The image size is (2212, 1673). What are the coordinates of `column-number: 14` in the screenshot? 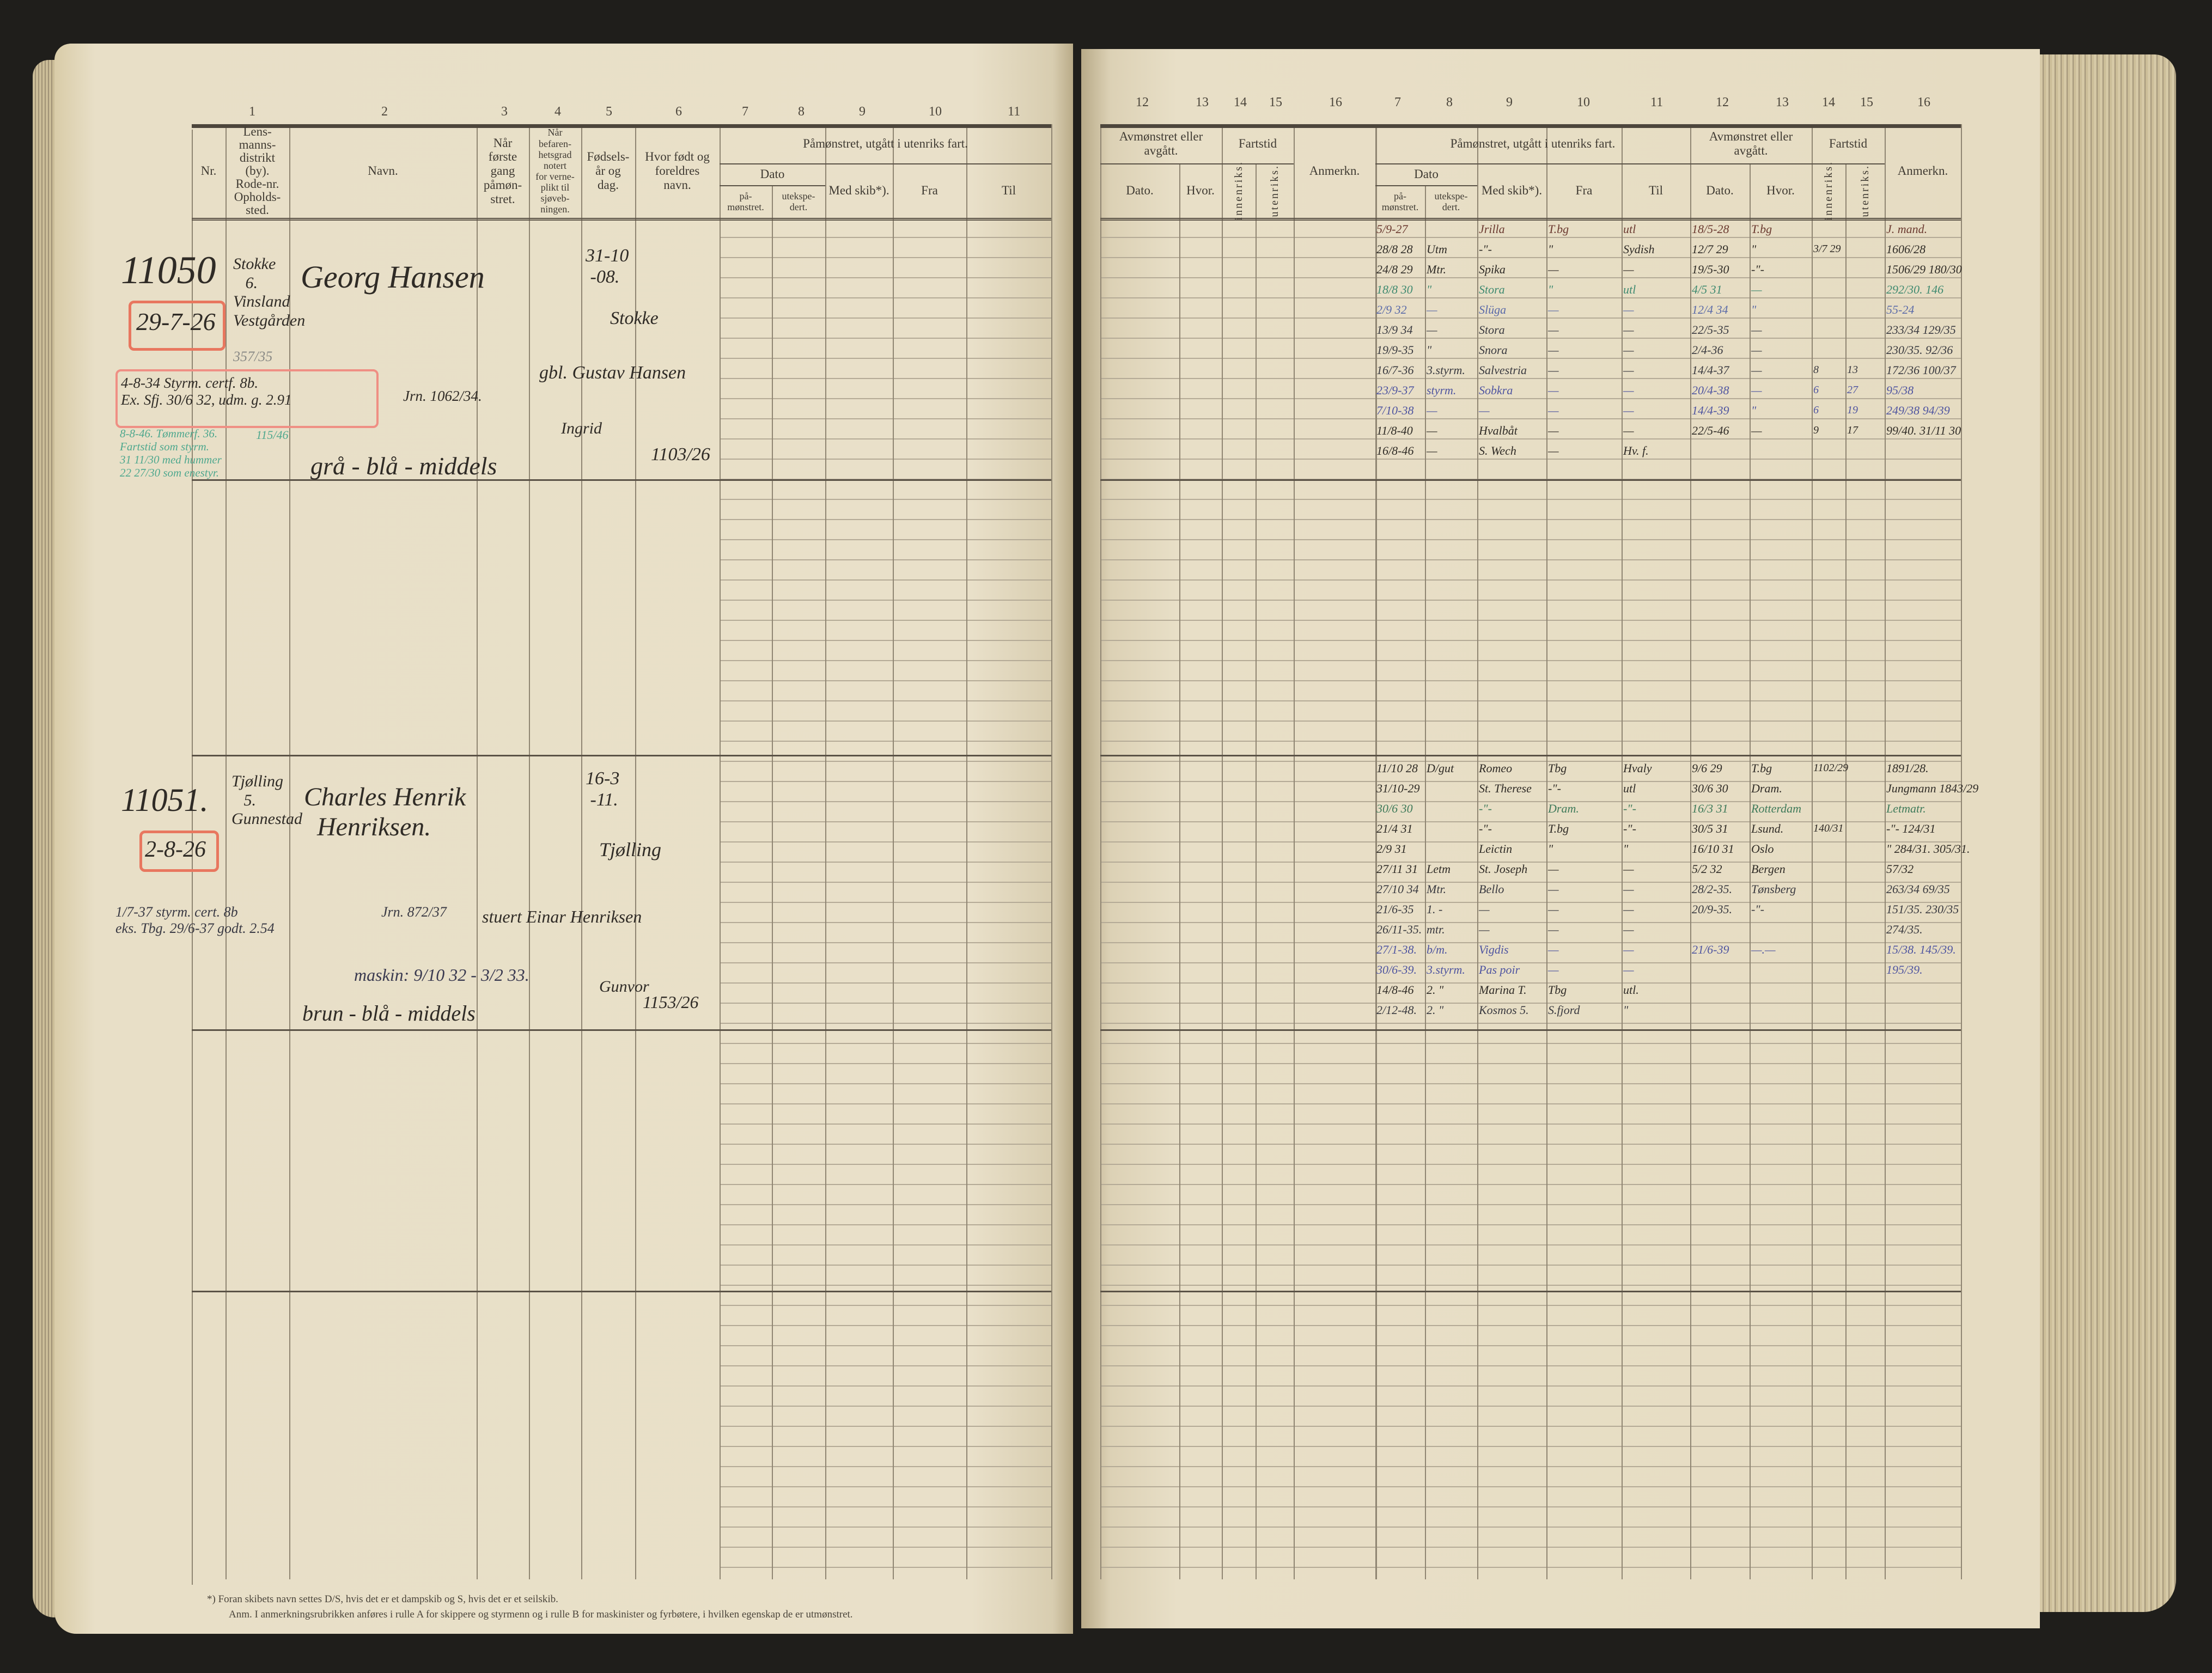 It's located at (1828, 102).